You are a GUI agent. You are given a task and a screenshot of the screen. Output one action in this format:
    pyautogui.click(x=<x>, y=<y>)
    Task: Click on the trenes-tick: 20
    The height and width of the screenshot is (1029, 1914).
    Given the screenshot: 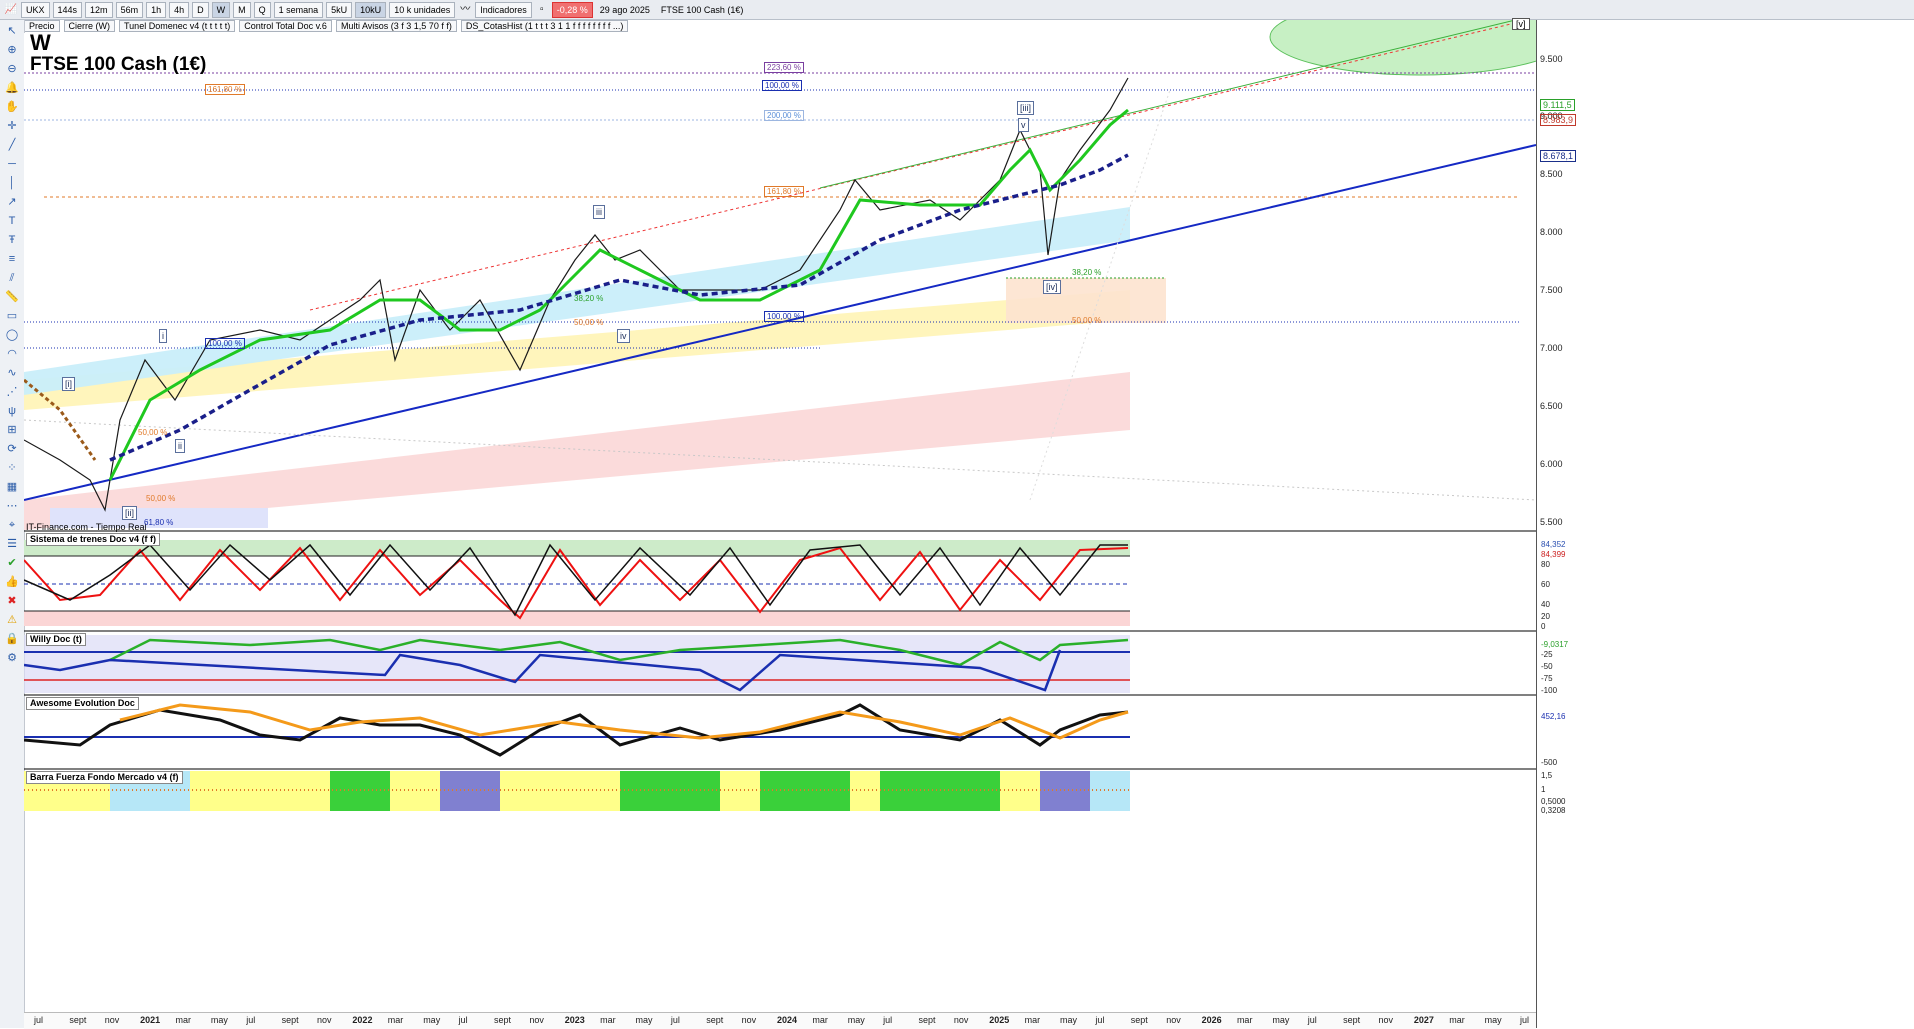 What is the action you would take?
    pyautogui.click(x=1545, y=616)
    